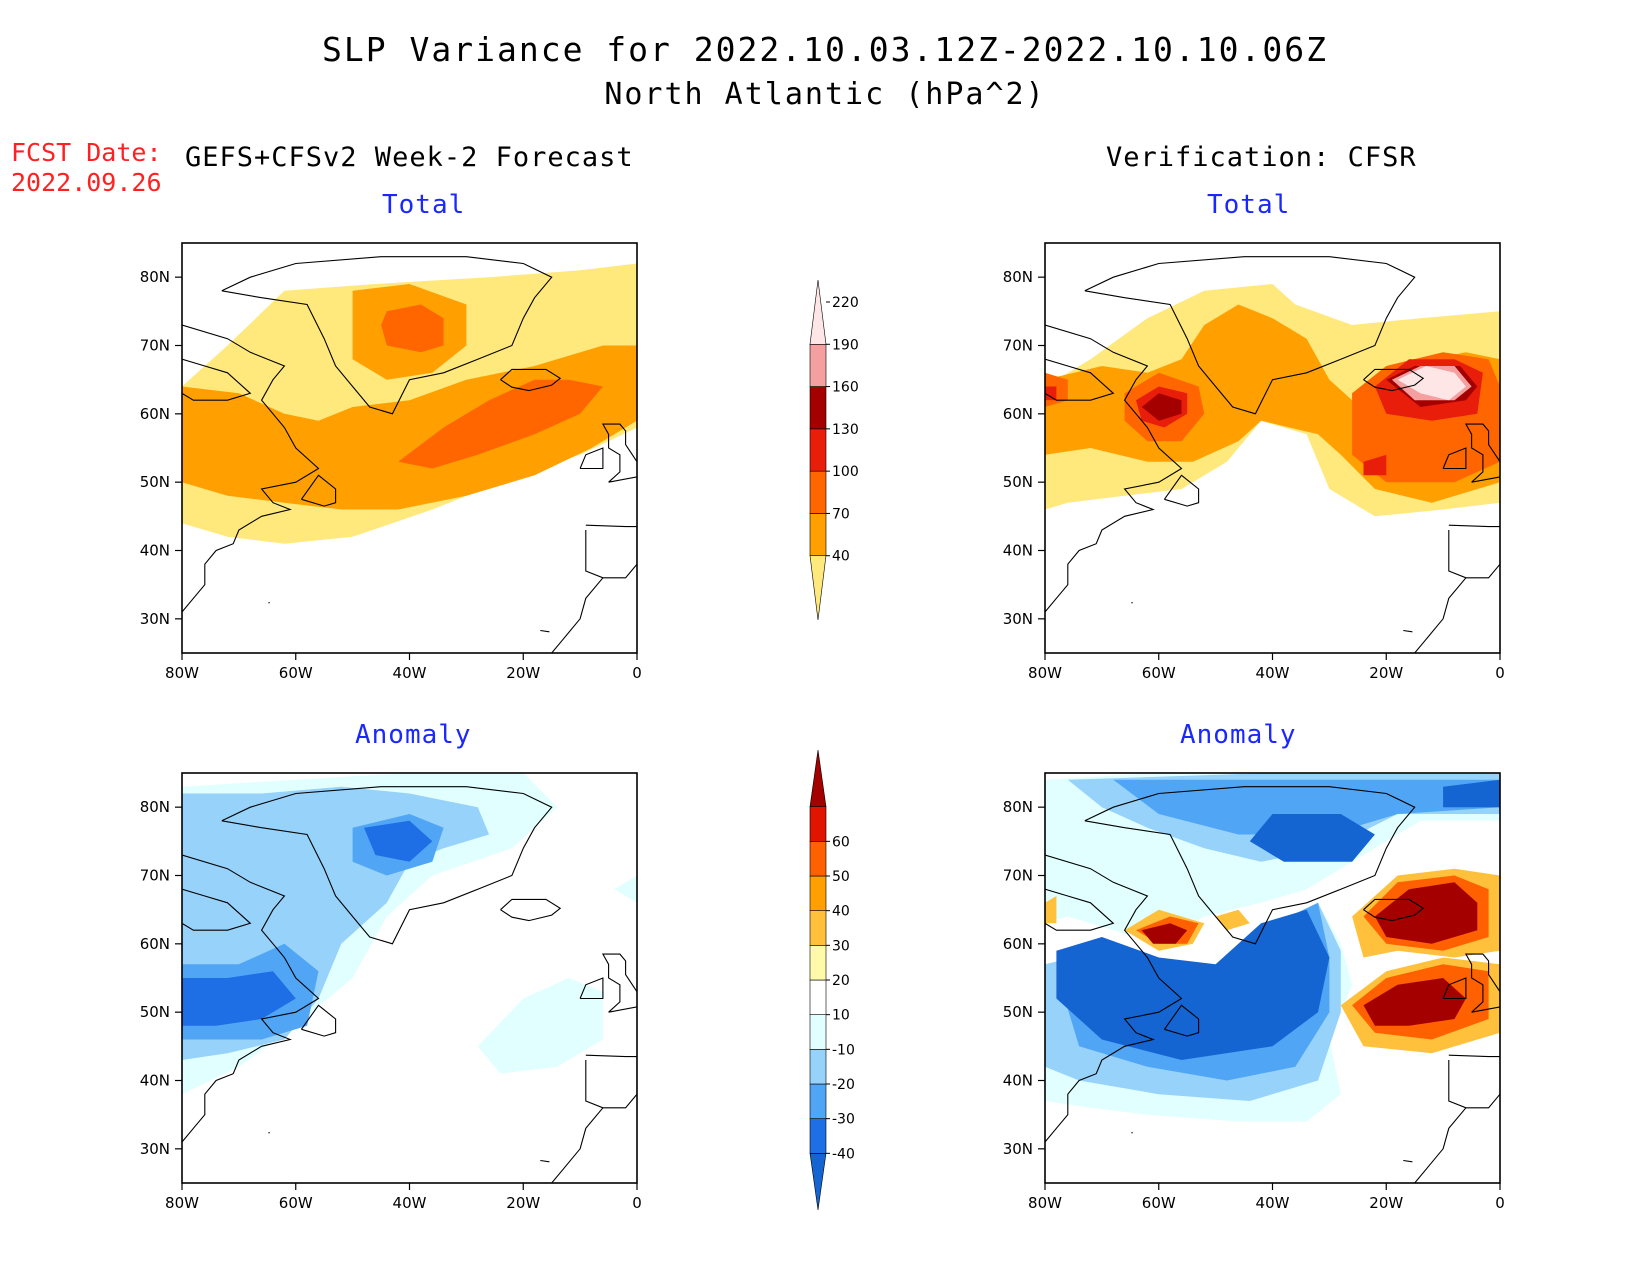  What do you see at coordinates (845, 472) in the screenshot?
I see `colorbar-label: 100` at bounding box center [845, 472].